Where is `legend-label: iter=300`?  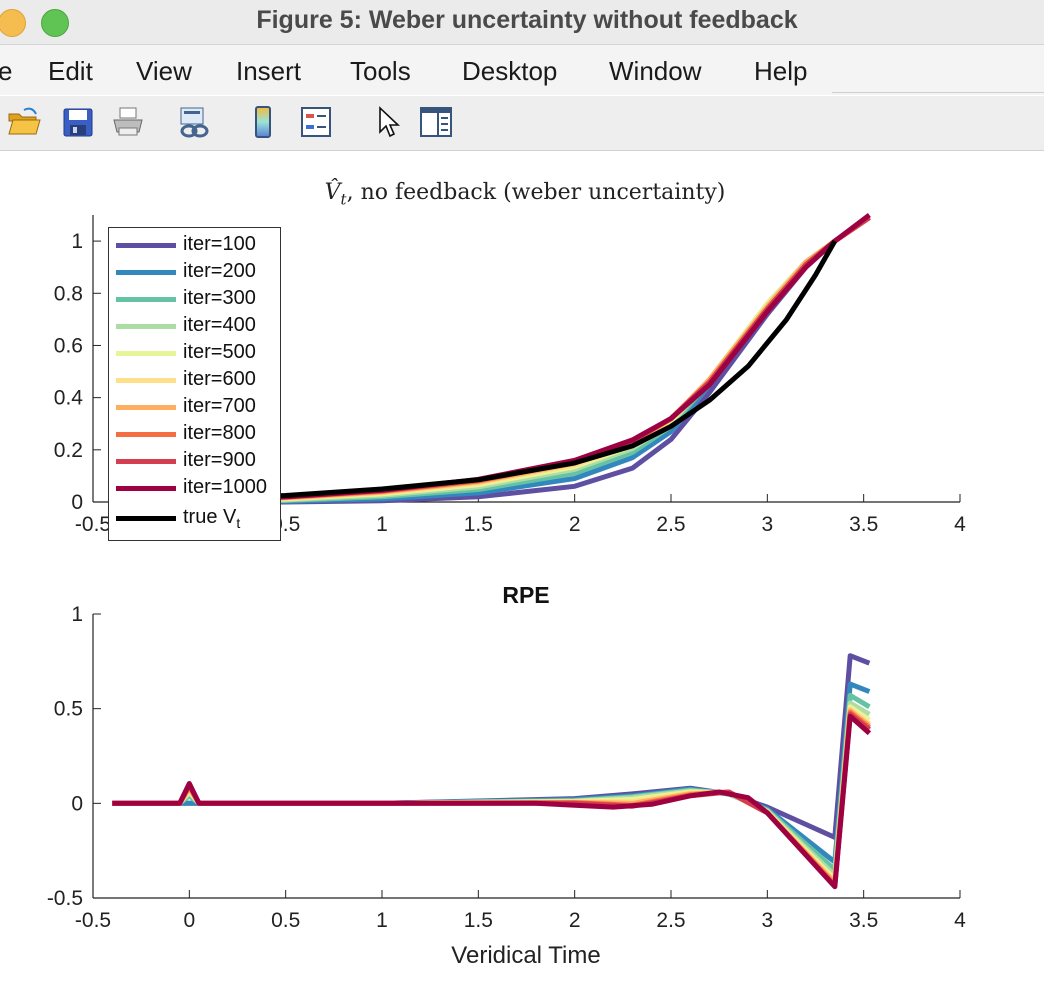
legend-label: iter=300 is located at coordinates (219, 298).